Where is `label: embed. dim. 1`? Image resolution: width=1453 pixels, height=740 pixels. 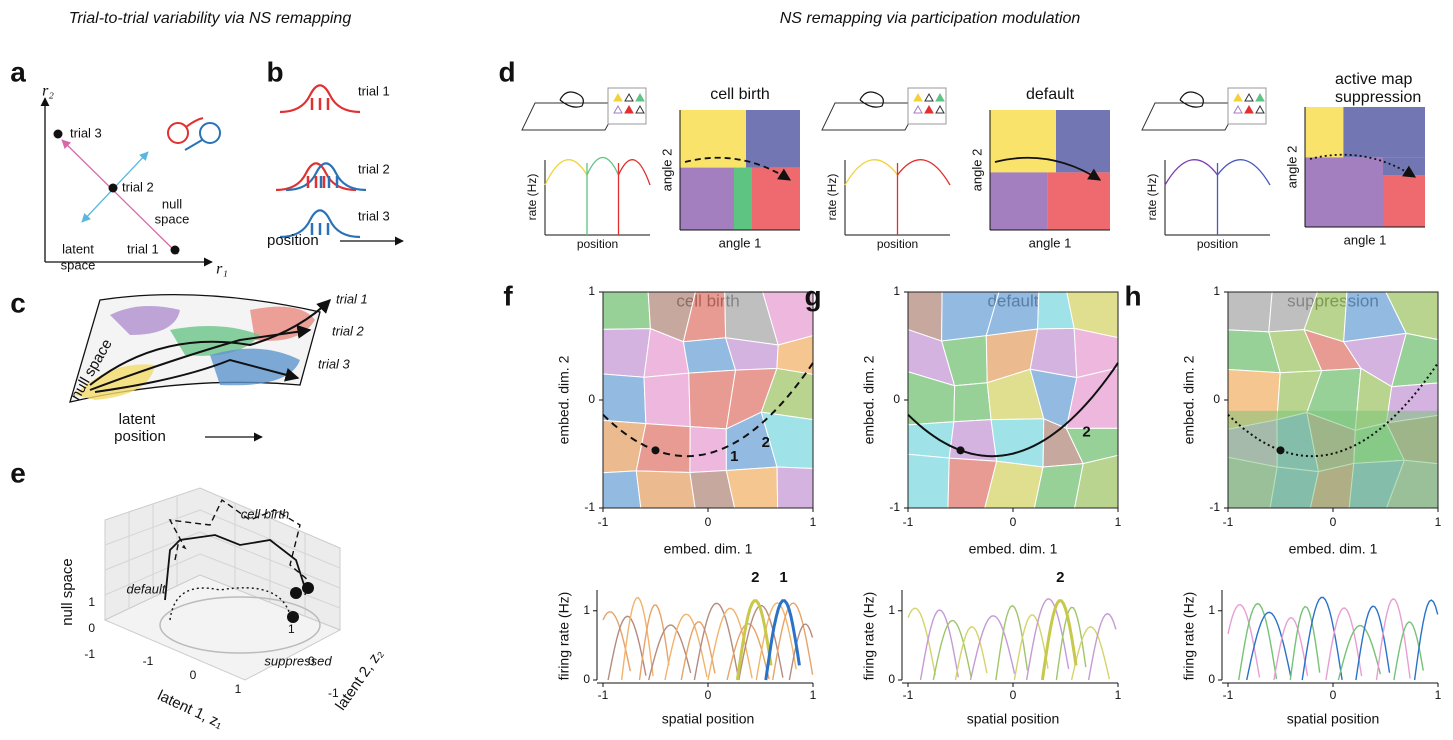
label: embed. dim. 1 is located at coordinates (708, 549).